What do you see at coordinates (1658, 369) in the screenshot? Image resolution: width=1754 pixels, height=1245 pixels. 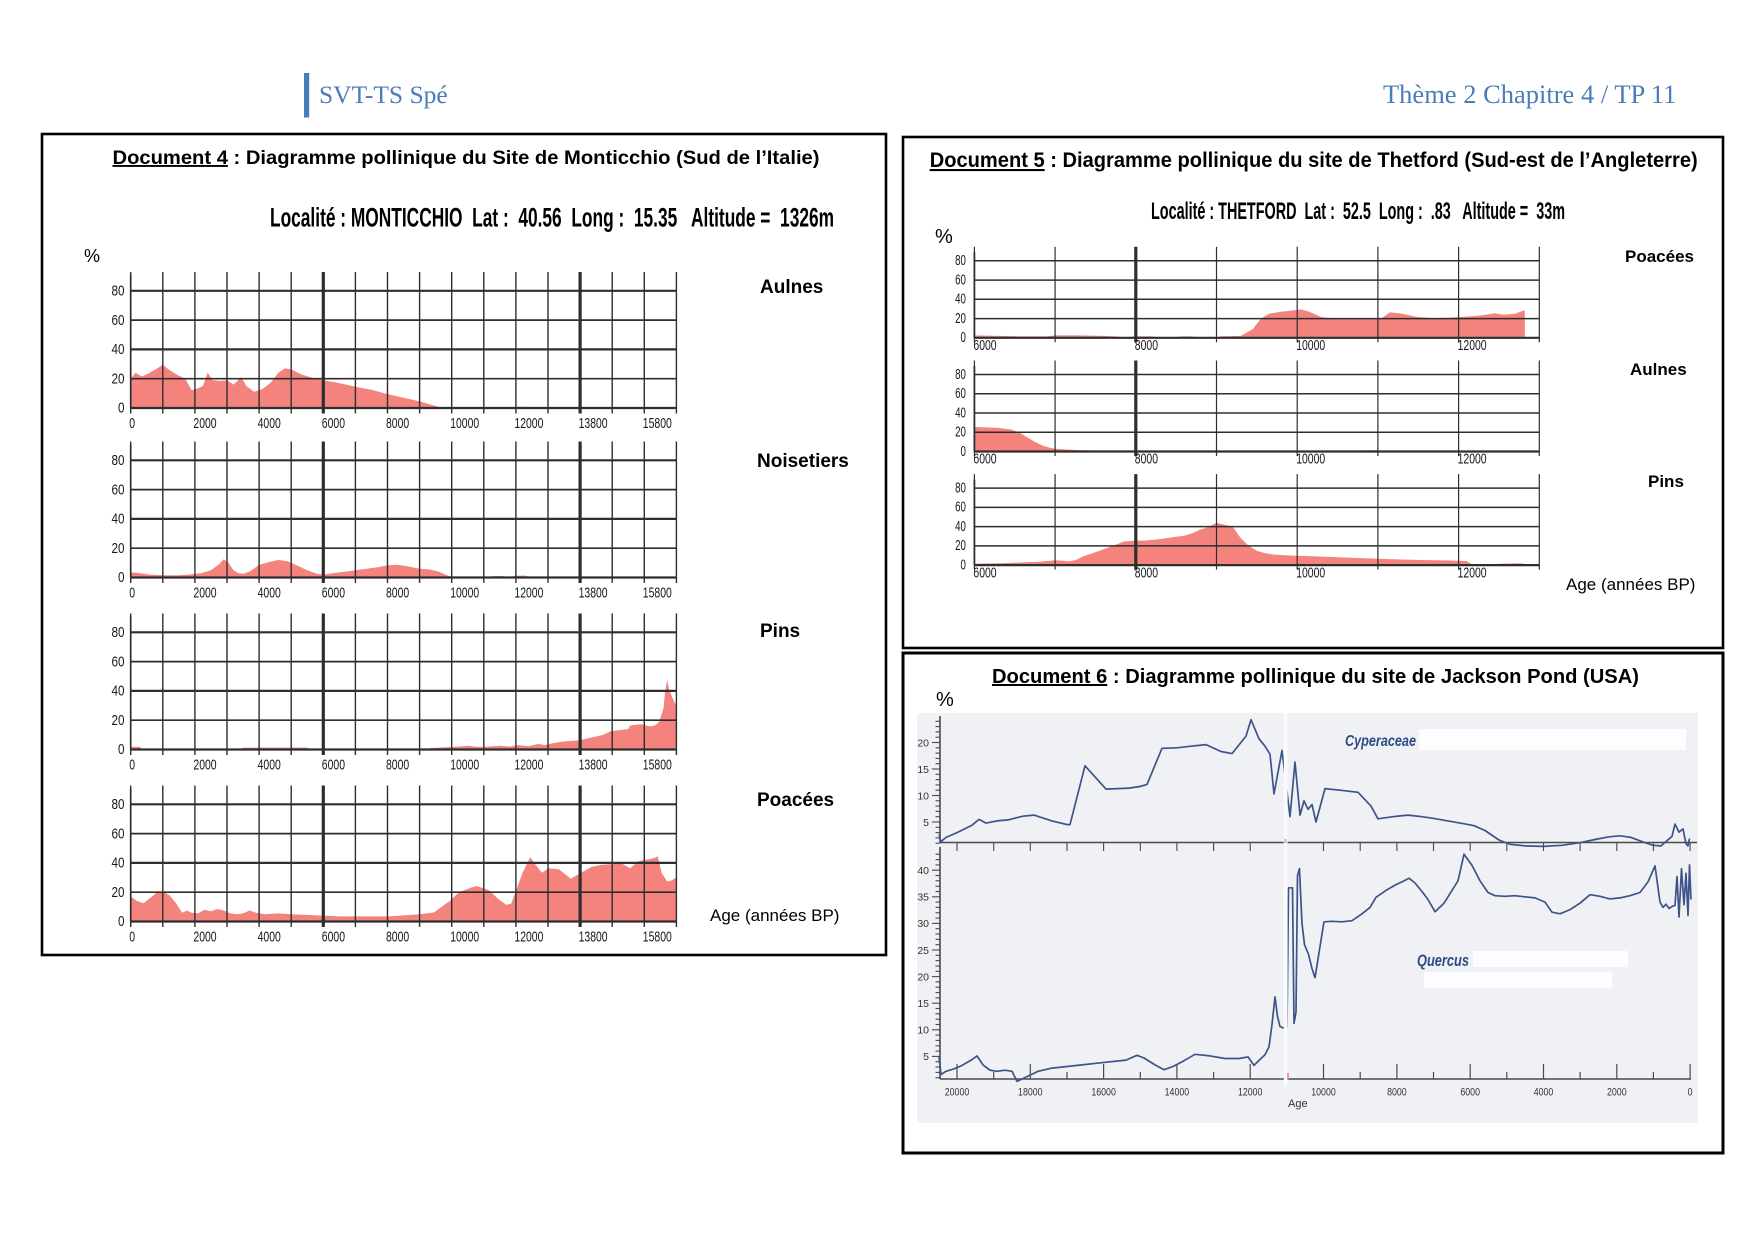 I see `svg-text: Aulnes` at bounding box center [1658, 369].